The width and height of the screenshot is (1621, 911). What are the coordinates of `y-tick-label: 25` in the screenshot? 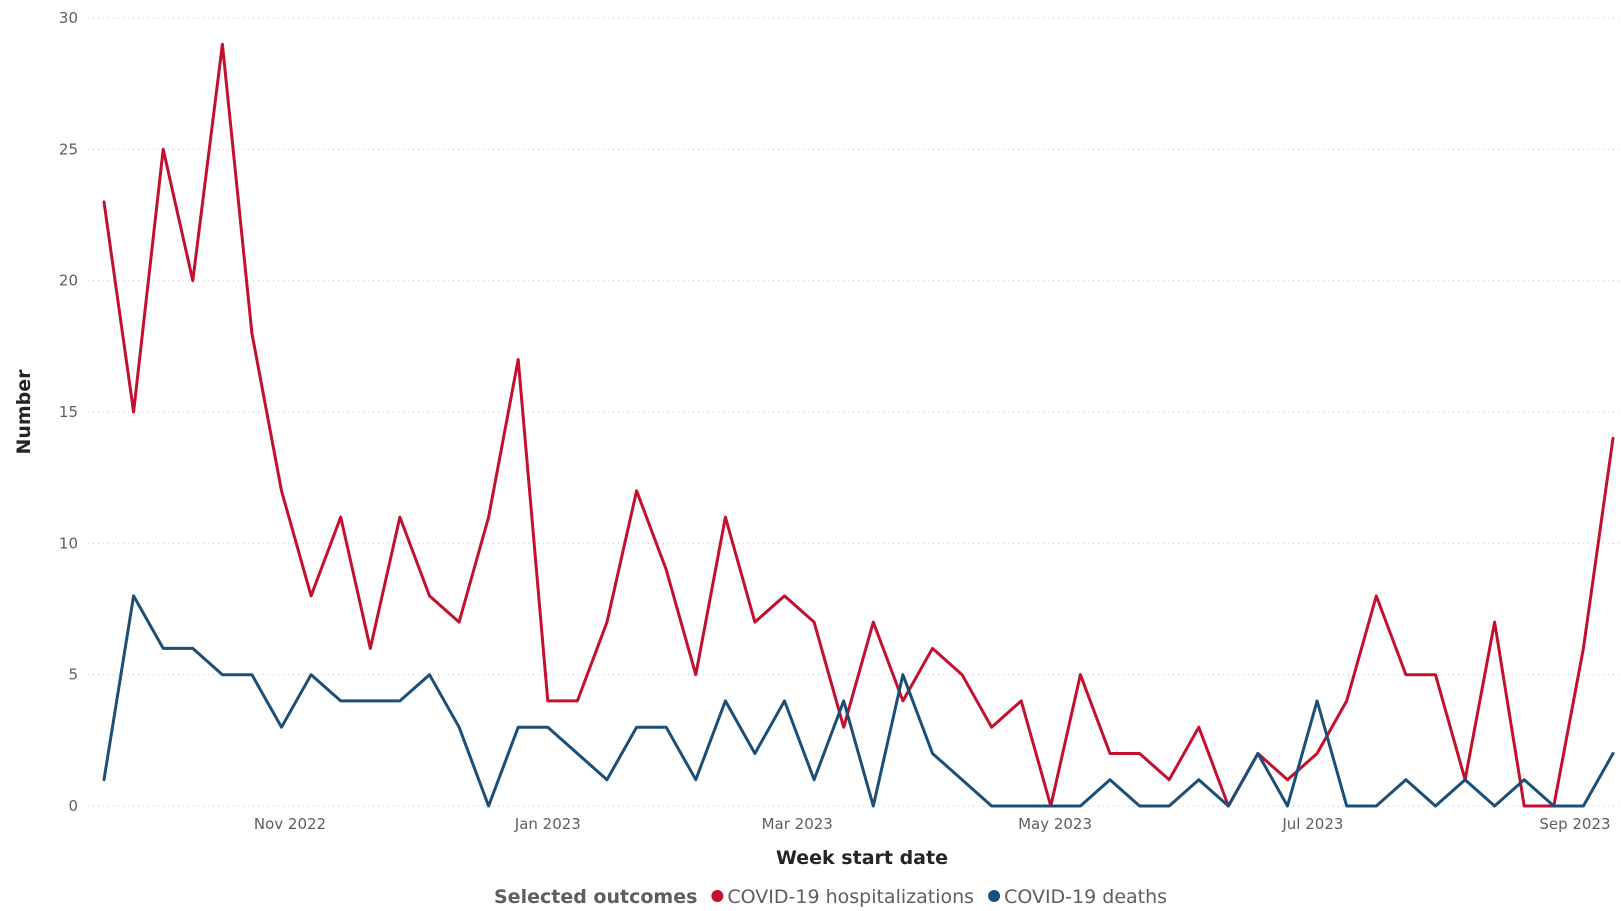 It's located at (68, 149).